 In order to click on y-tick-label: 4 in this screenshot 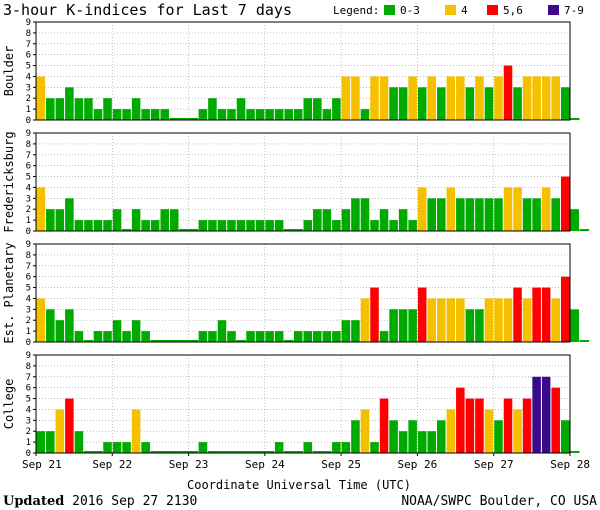, I will do `click(28, 188)`.